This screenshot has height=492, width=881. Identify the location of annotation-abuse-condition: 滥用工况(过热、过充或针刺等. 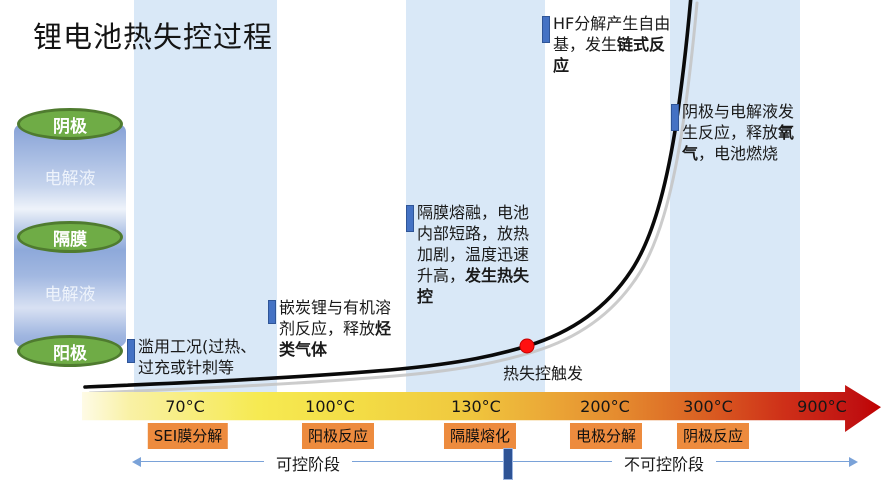
(197, 357).